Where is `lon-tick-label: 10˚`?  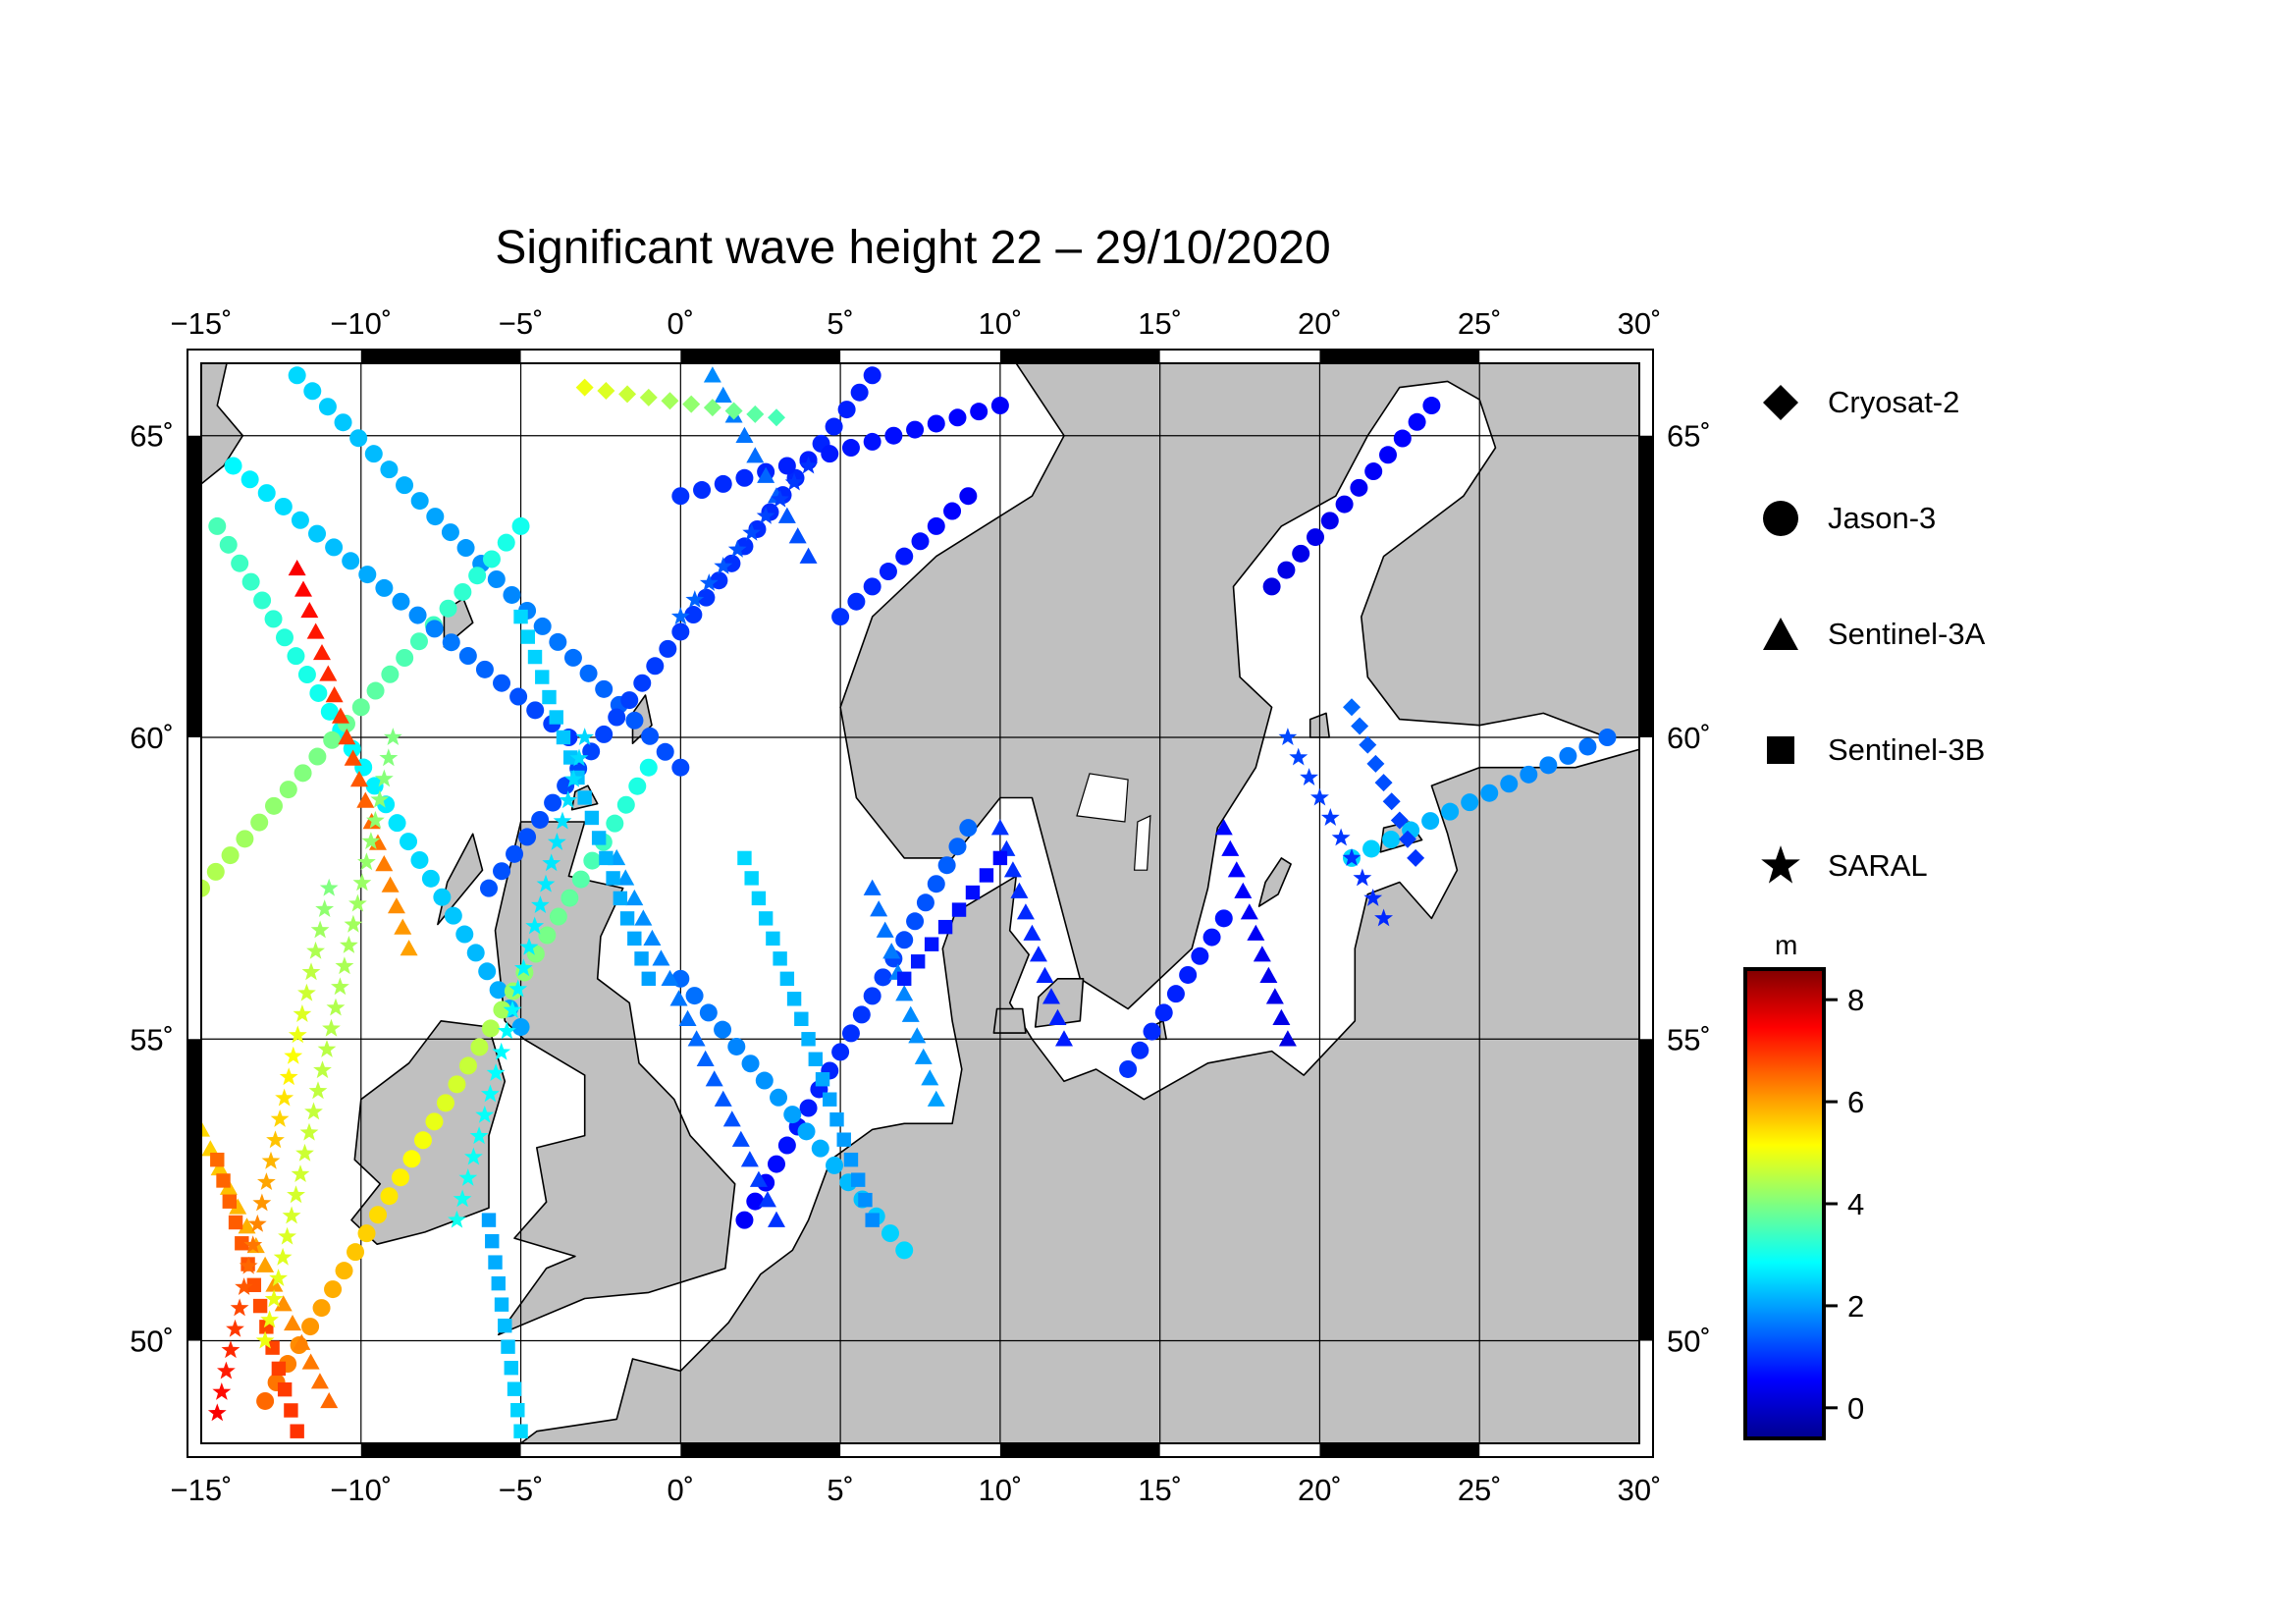
lon-tick-label: 10˚ is located at coordinates (1000, 323).